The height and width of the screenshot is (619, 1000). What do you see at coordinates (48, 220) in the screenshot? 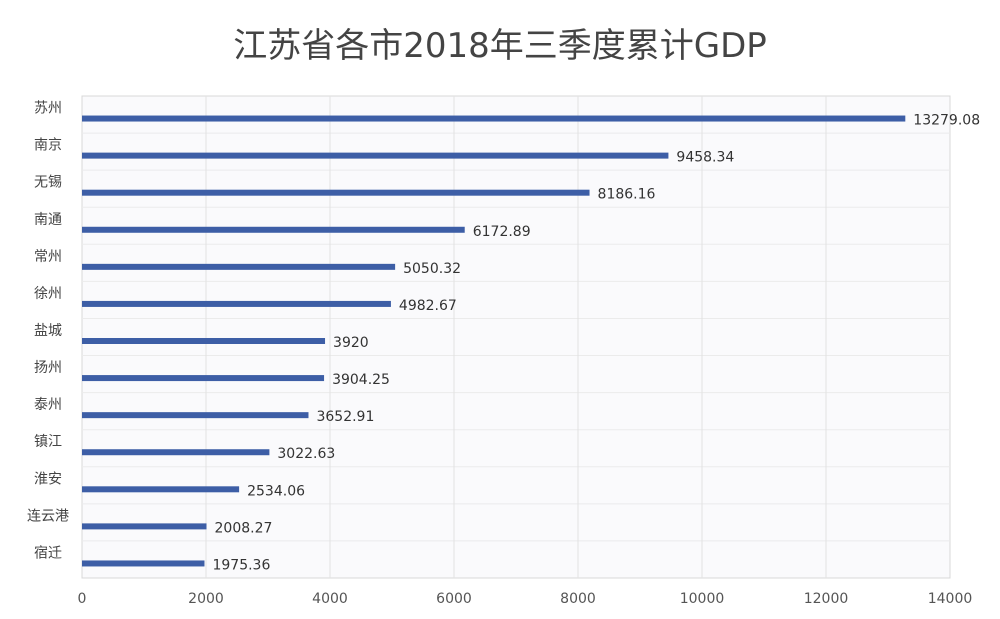
I see `category-label: 南通` at bounding box center [48, 220].